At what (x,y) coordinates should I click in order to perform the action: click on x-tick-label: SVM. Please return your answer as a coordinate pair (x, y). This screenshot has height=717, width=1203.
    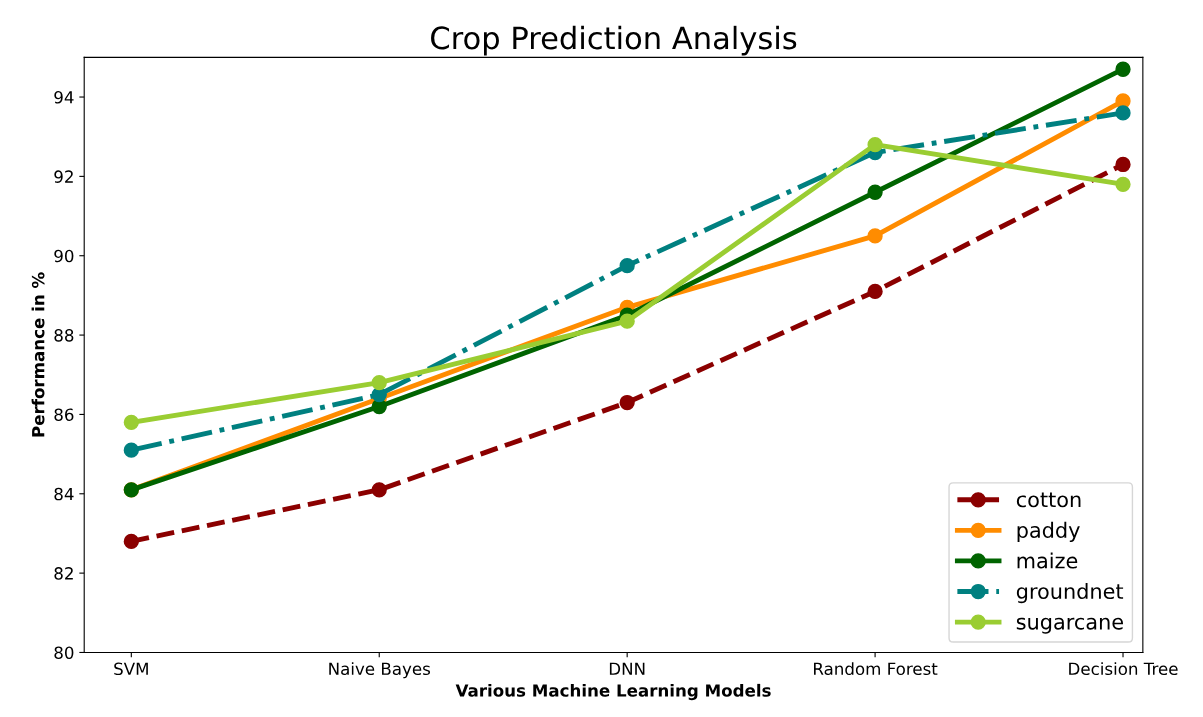
    Looking at the image, I should click on (131, 669).